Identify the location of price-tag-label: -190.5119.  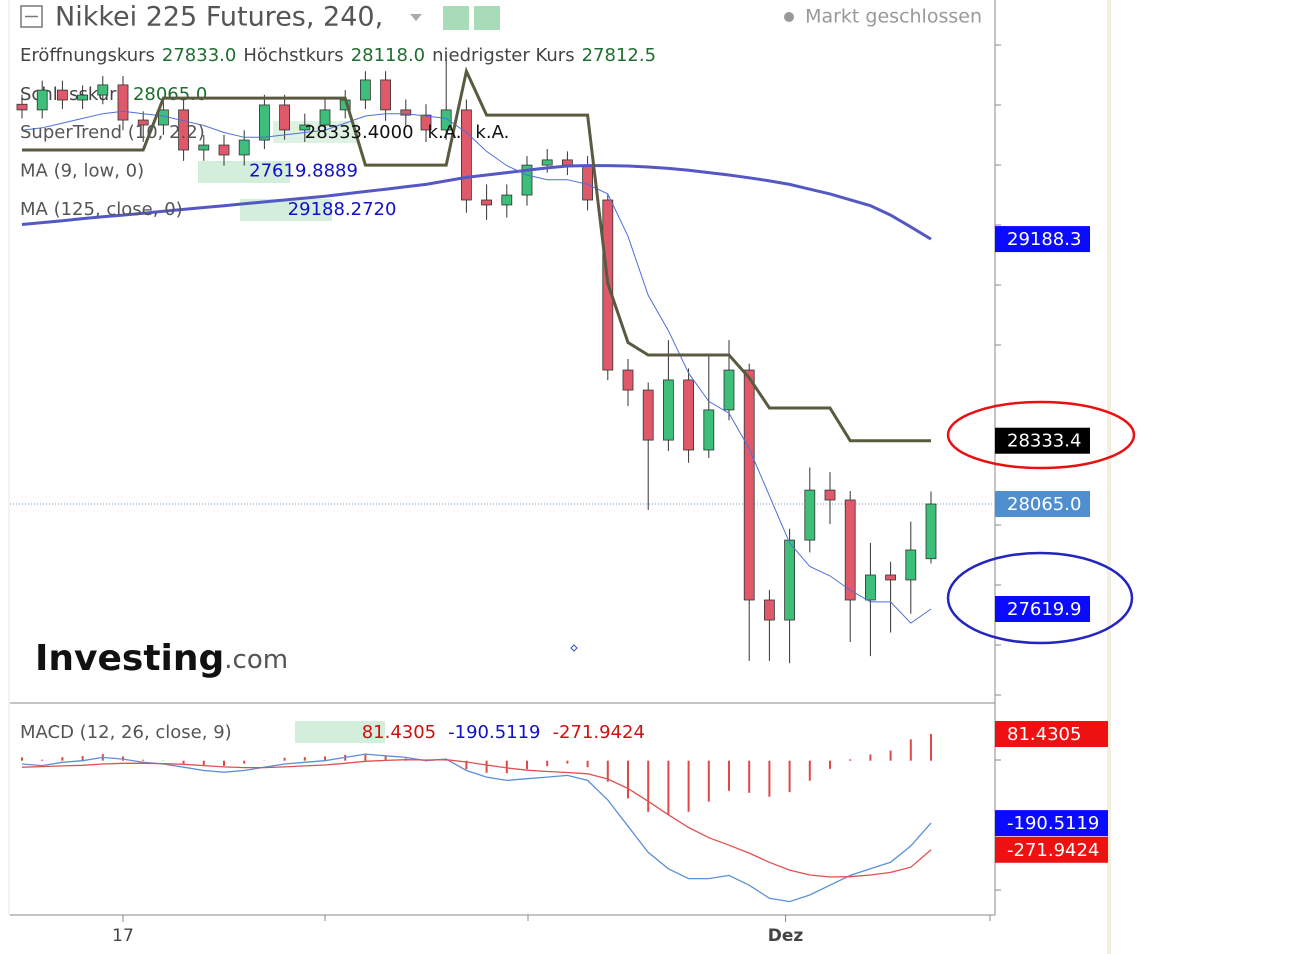
(1053, 823).